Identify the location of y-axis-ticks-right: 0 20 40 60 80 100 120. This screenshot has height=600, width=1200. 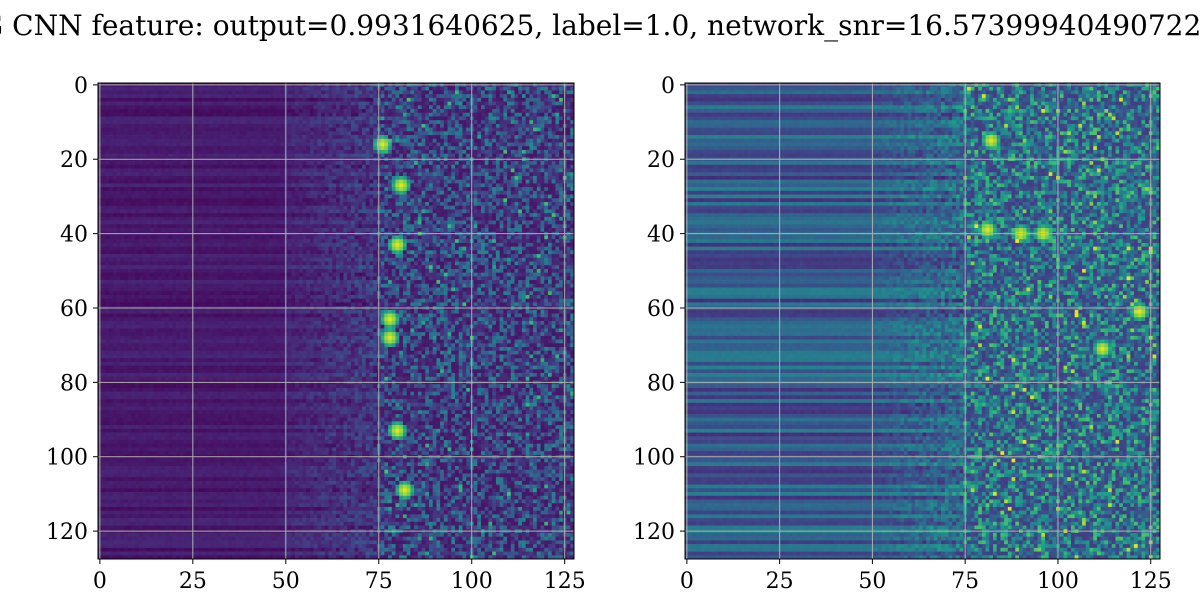
(659, 309).